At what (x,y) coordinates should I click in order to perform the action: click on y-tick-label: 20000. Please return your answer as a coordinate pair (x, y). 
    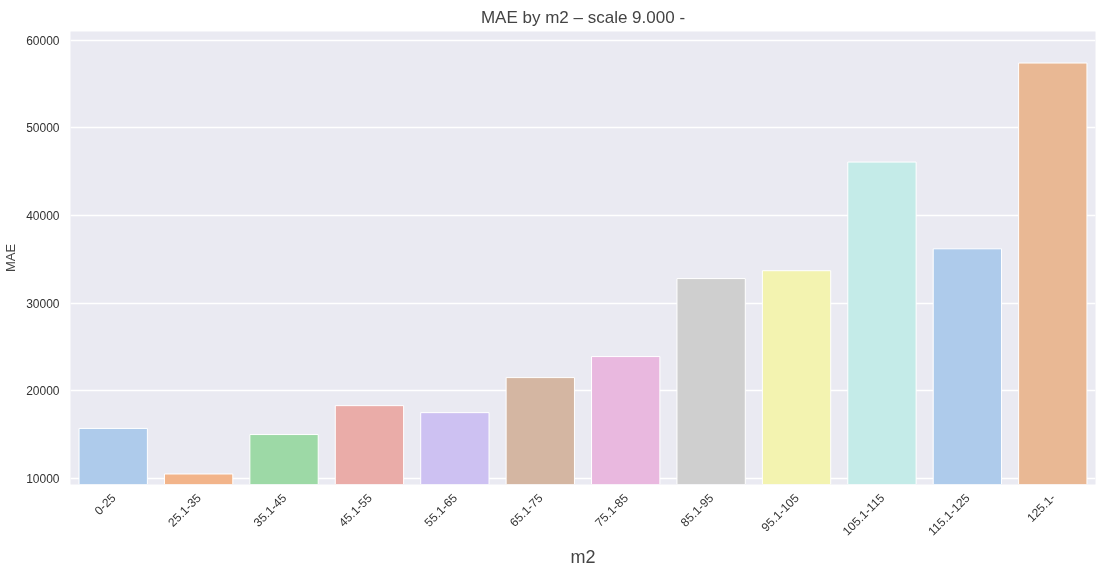
    Looking at the image, I should click on (43, 391).